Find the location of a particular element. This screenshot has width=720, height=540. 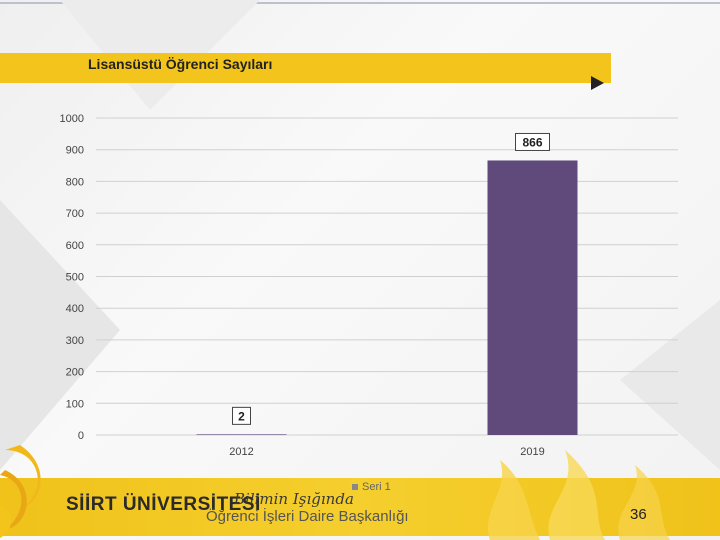

y-tick-label: 400 is located at coordinates (75, 309).